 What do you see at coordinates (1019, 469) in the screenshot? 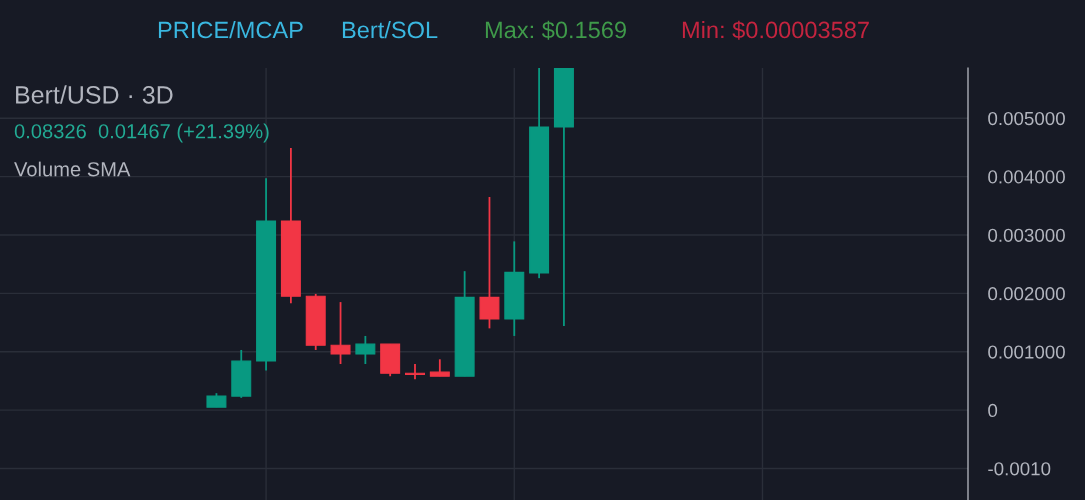
I see `y-tick-label: -0.0010` at bounding box center [1019, 469].